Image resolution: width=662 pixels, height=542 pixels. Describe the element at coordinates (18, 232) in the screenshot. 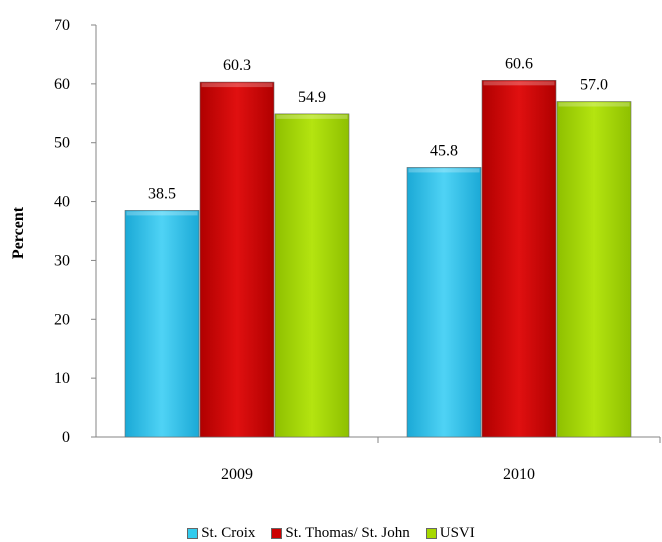

I see `y-axis-title: Percent` at that location.